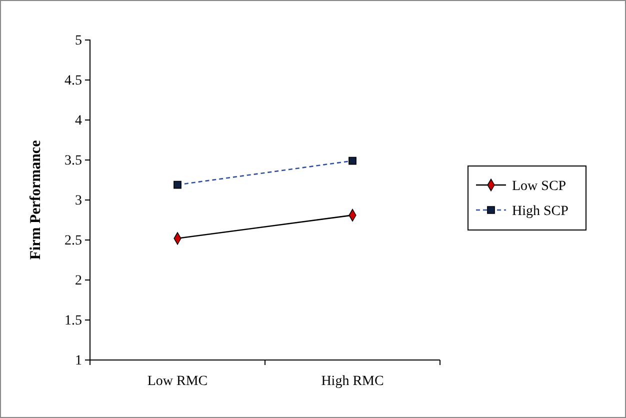 The image size is (626, 418). Describe the element at coordinates (78, 280) in the screenshot. I see `y-tick-label: 2` at that location.